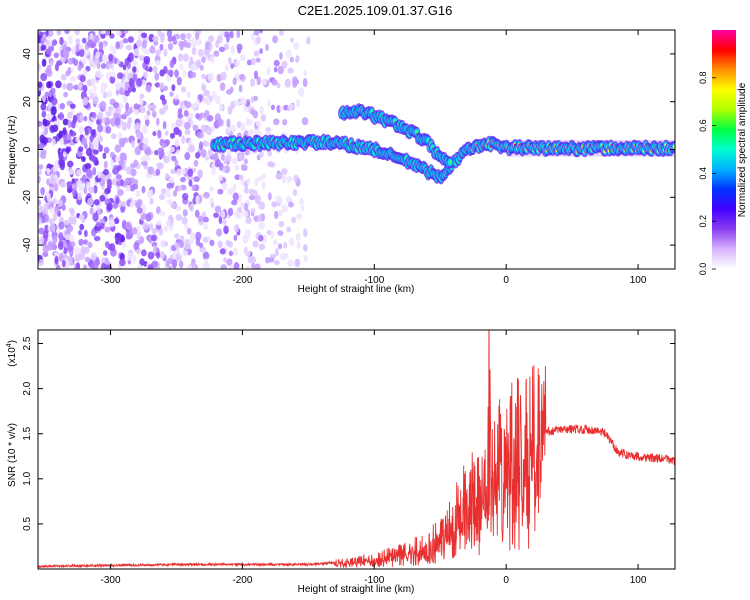 This screenshot has width=750, height=600. Describe the element at coordinates (9, 345) in the screenshot. I see `y-multiplier-exponent: 4` at that location.